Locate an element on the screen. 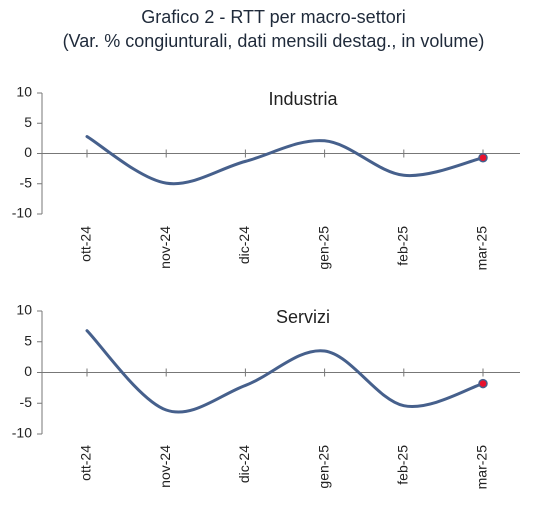 The width and height of the screenshot is (547, 516). panel-title: Servizi is located at coordinates (303, 317).